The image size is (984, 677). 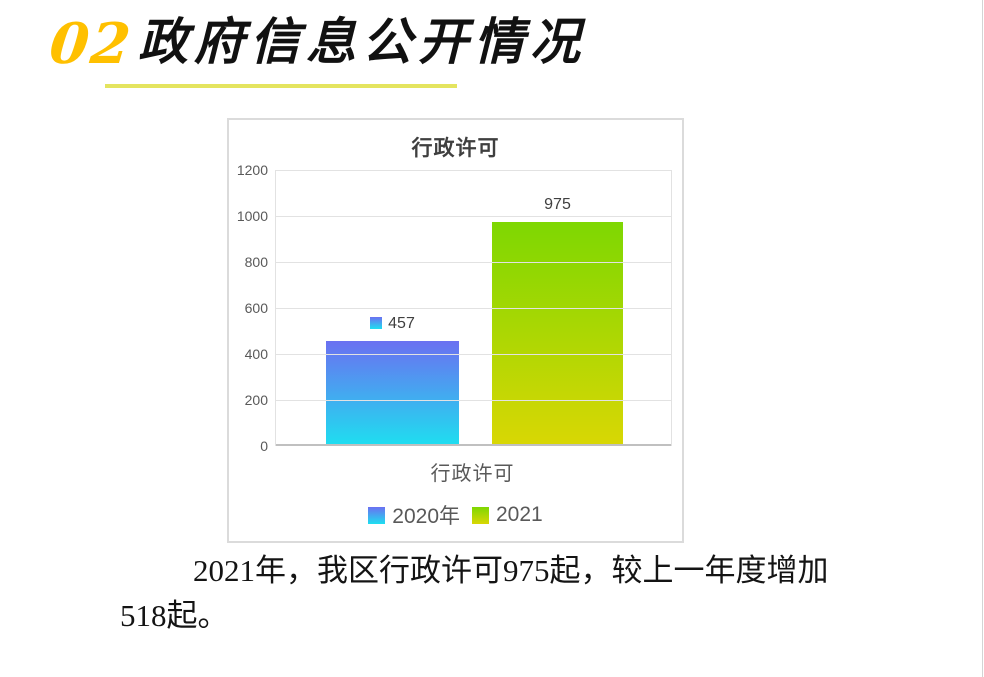 What do you see at coordinates (519, 514) in the screenshot?
I see `legend-label: 2021` at bounding box center [519, 514].